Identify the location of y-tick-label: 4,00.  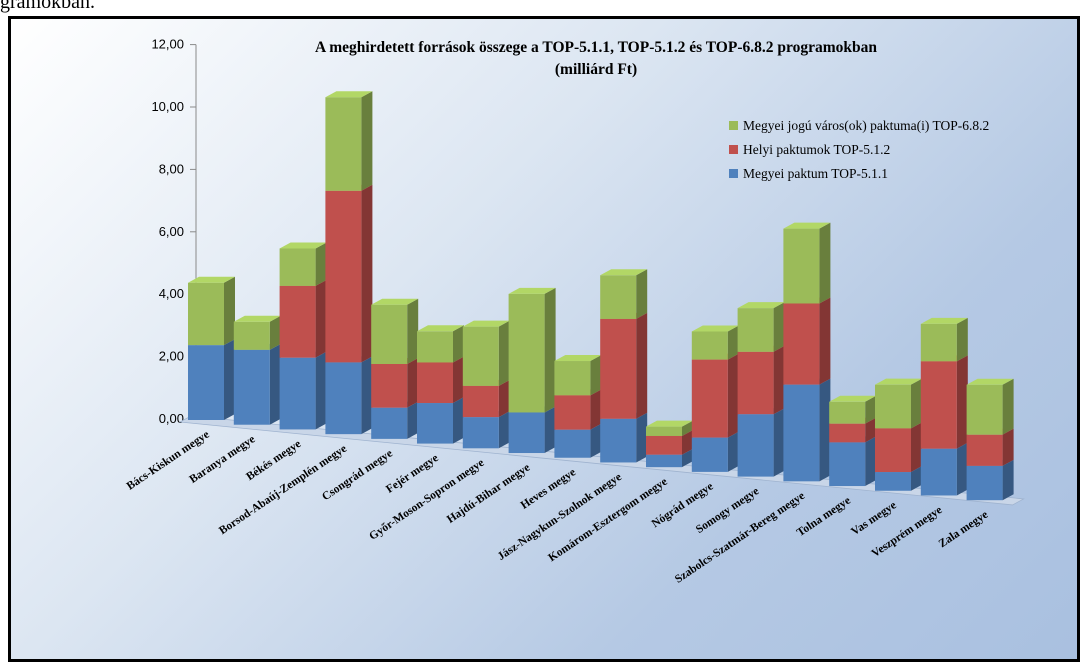
(171, 293).